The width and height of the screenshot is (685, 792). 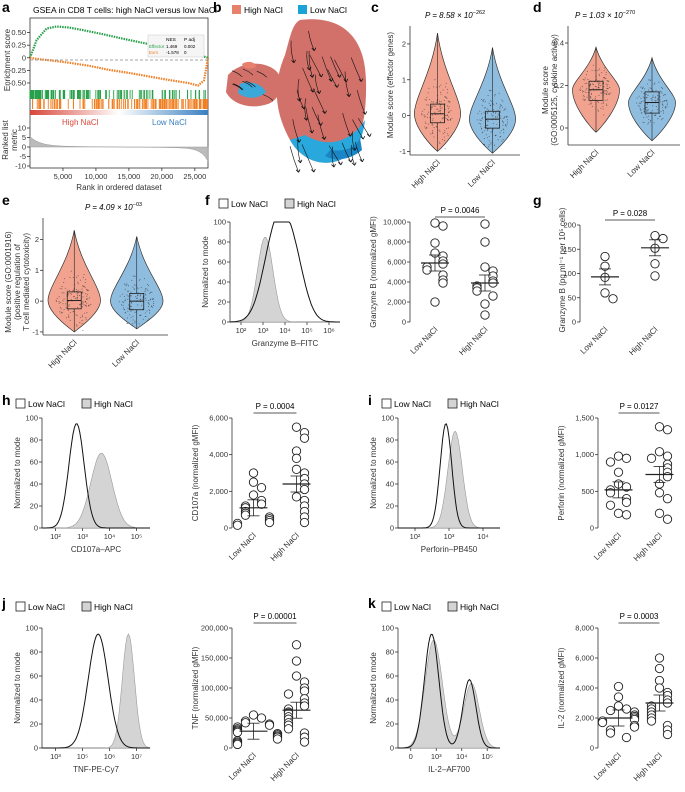 What do you see at coordinates (412, 607) in the screenshot?
I see `legend-low-label: Low NaCl` at bounding box center [412, 607].